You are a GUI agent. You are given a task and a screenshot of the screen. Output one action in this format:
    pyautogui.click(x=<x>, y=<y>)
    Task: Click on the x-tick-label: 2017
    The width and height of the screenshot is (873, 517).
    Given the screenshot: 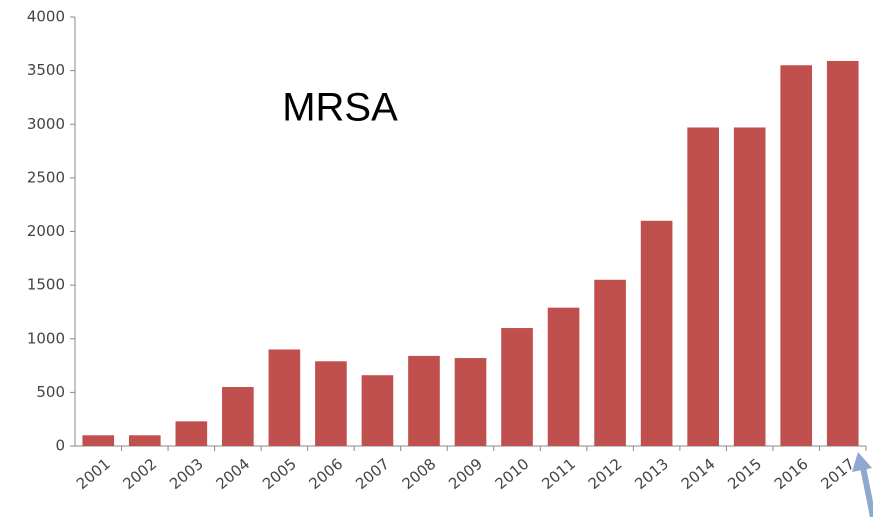 What is the action you would take?
    pyautogui.click(x=837, y=474)
    